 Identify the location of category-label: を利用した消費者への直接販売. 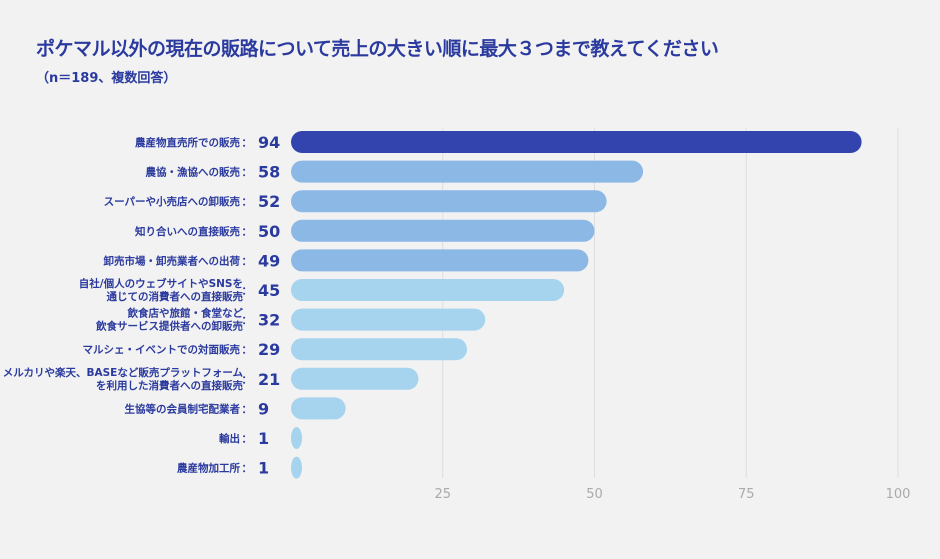
(169, 385).